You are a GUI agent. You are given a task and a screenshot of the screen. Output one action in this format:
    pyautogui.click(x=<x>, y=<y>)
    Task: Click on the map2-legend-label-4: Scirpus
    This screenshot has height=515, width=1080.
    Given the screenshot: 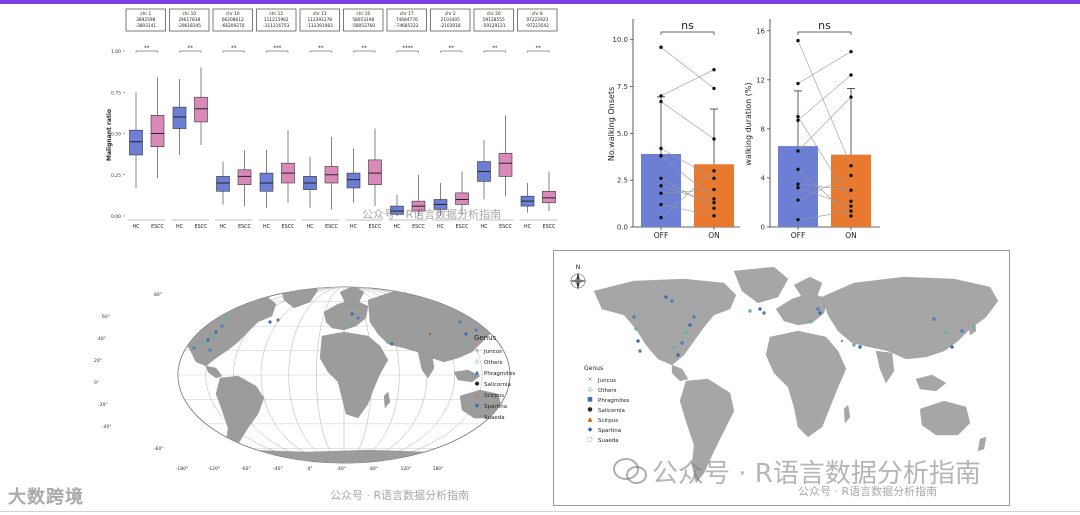 What is the action you would take?
    pyautogui.click(x=608, y=421)
    